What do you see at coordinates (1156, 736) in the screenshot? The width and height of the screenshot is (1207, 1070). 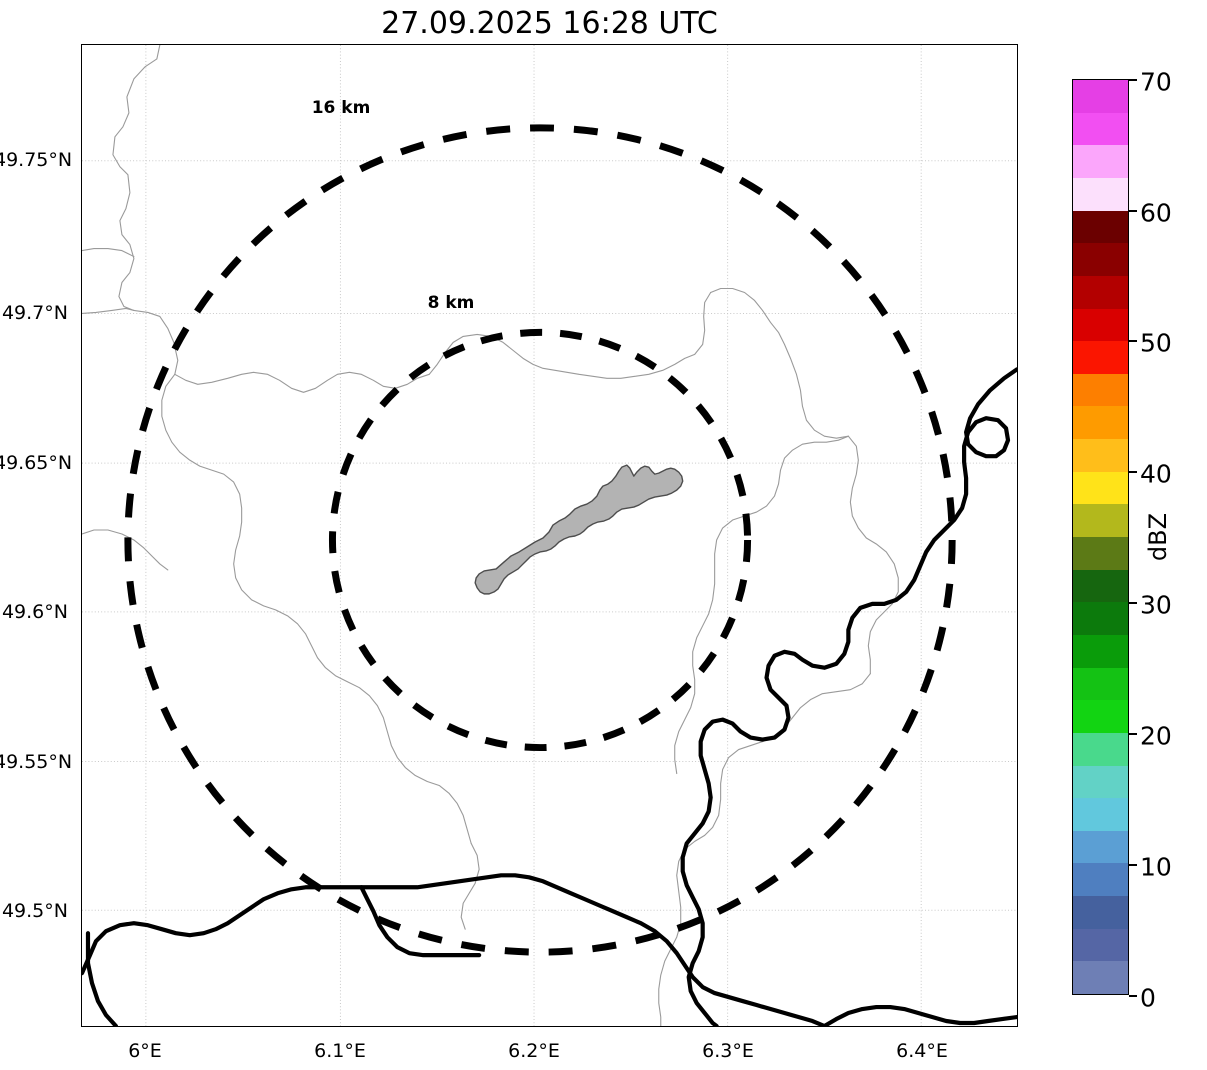 I see `colorbar-tick-label: 20` at bounding box center [1156, 736].